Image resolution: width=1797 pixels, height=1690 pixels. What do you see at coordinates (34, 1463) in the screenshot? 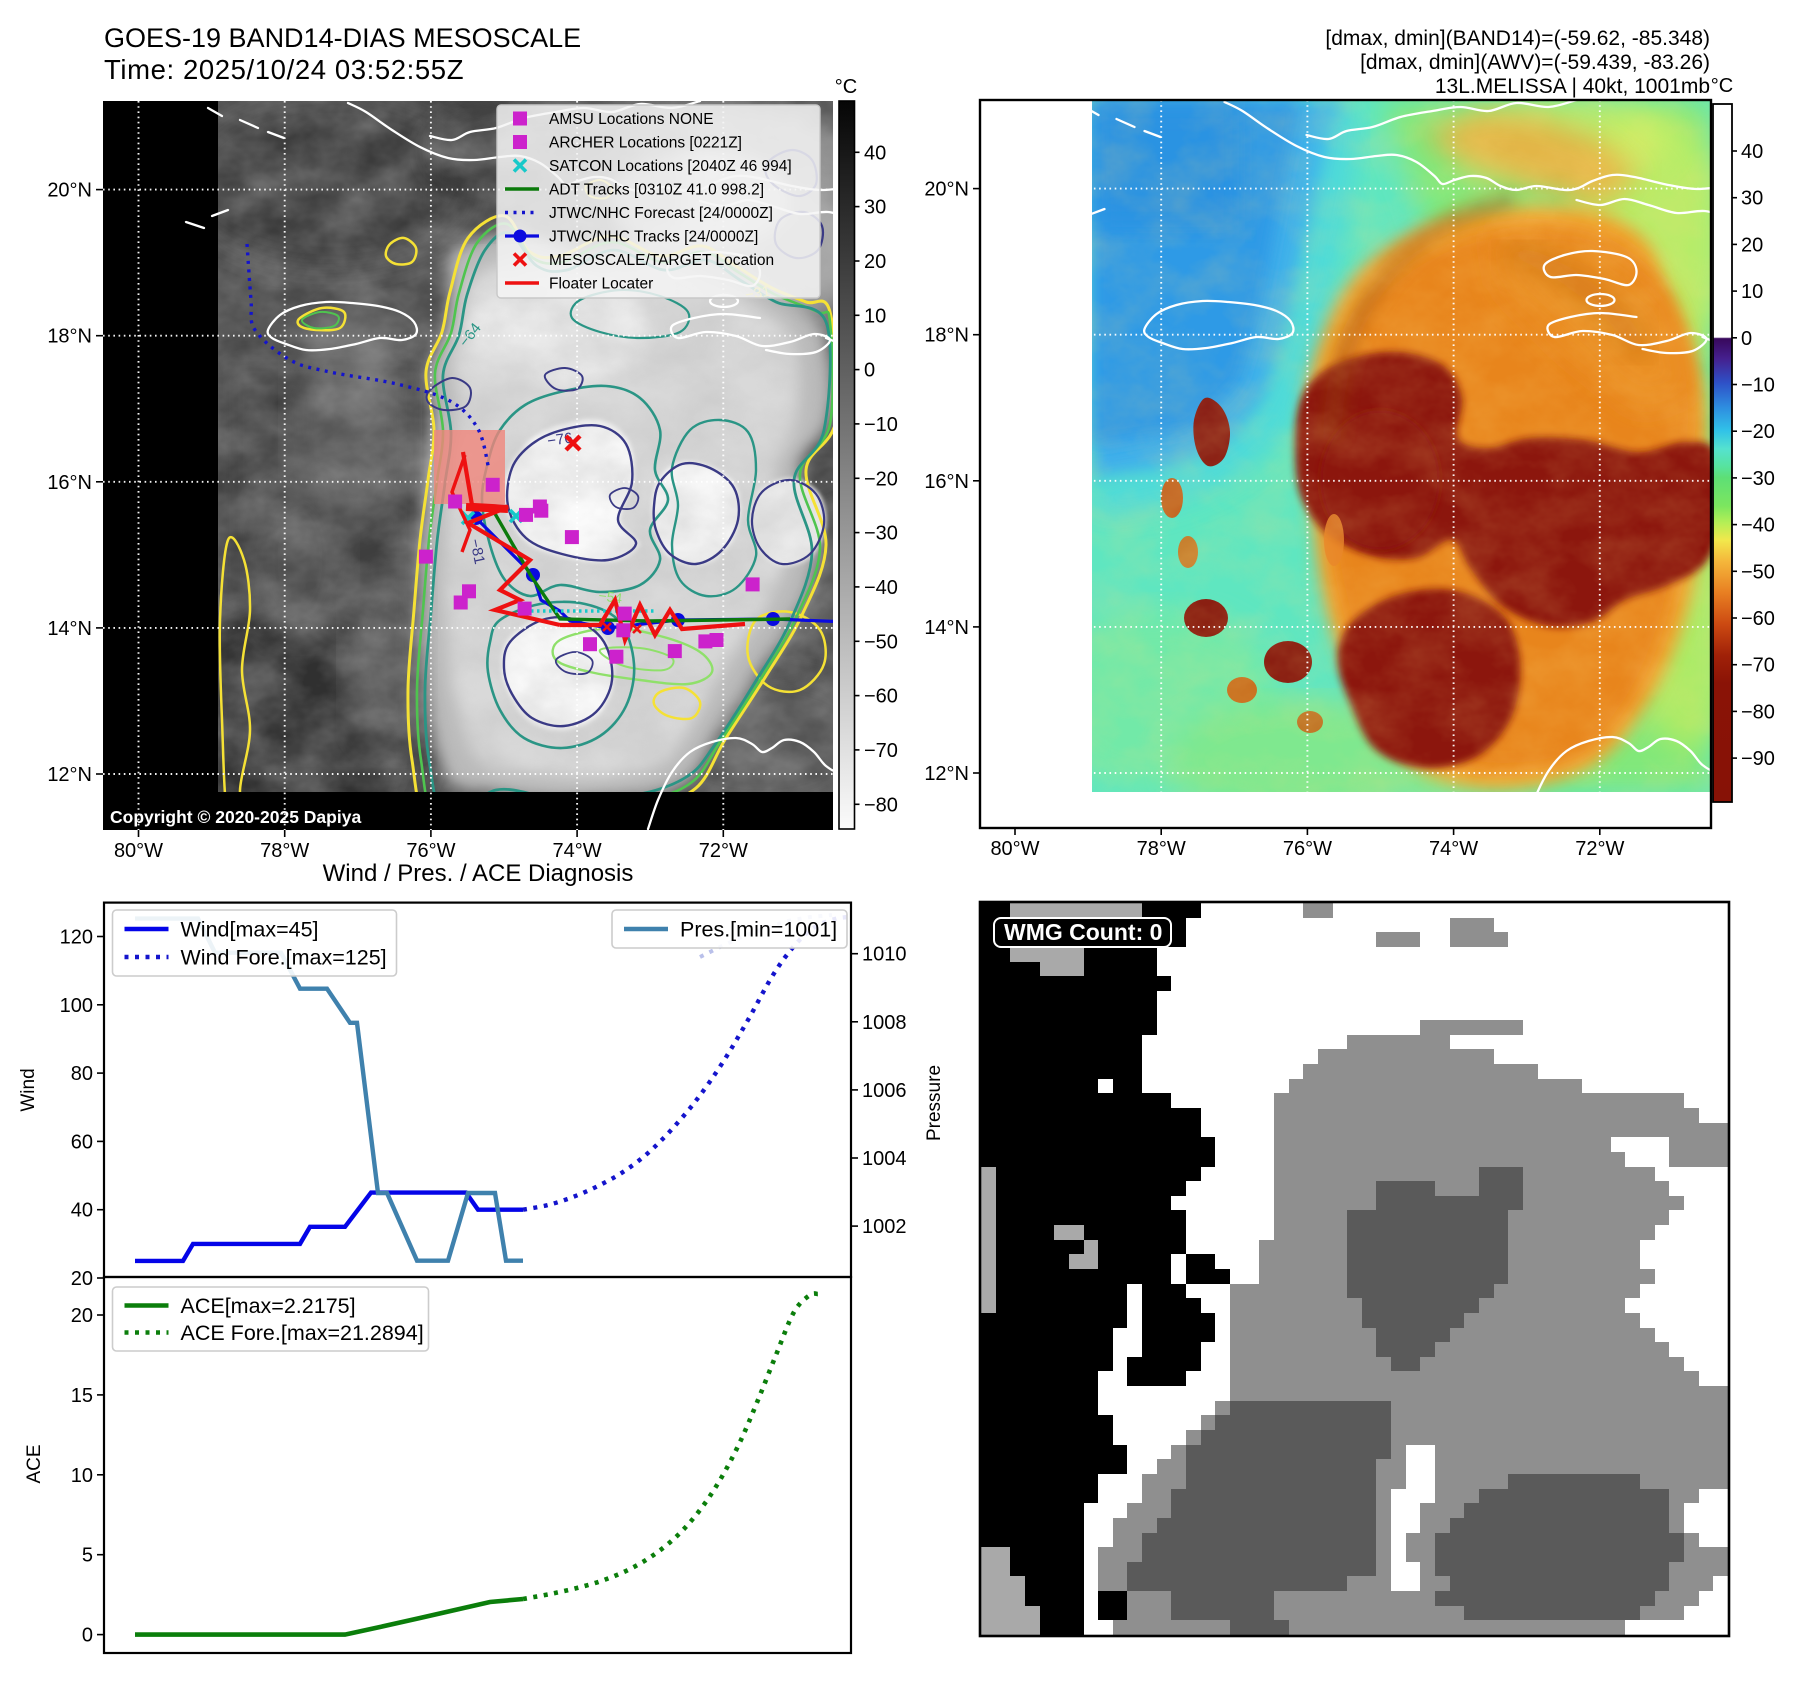
I see `svg-text: ACE` at bounding box center [34, 1463].